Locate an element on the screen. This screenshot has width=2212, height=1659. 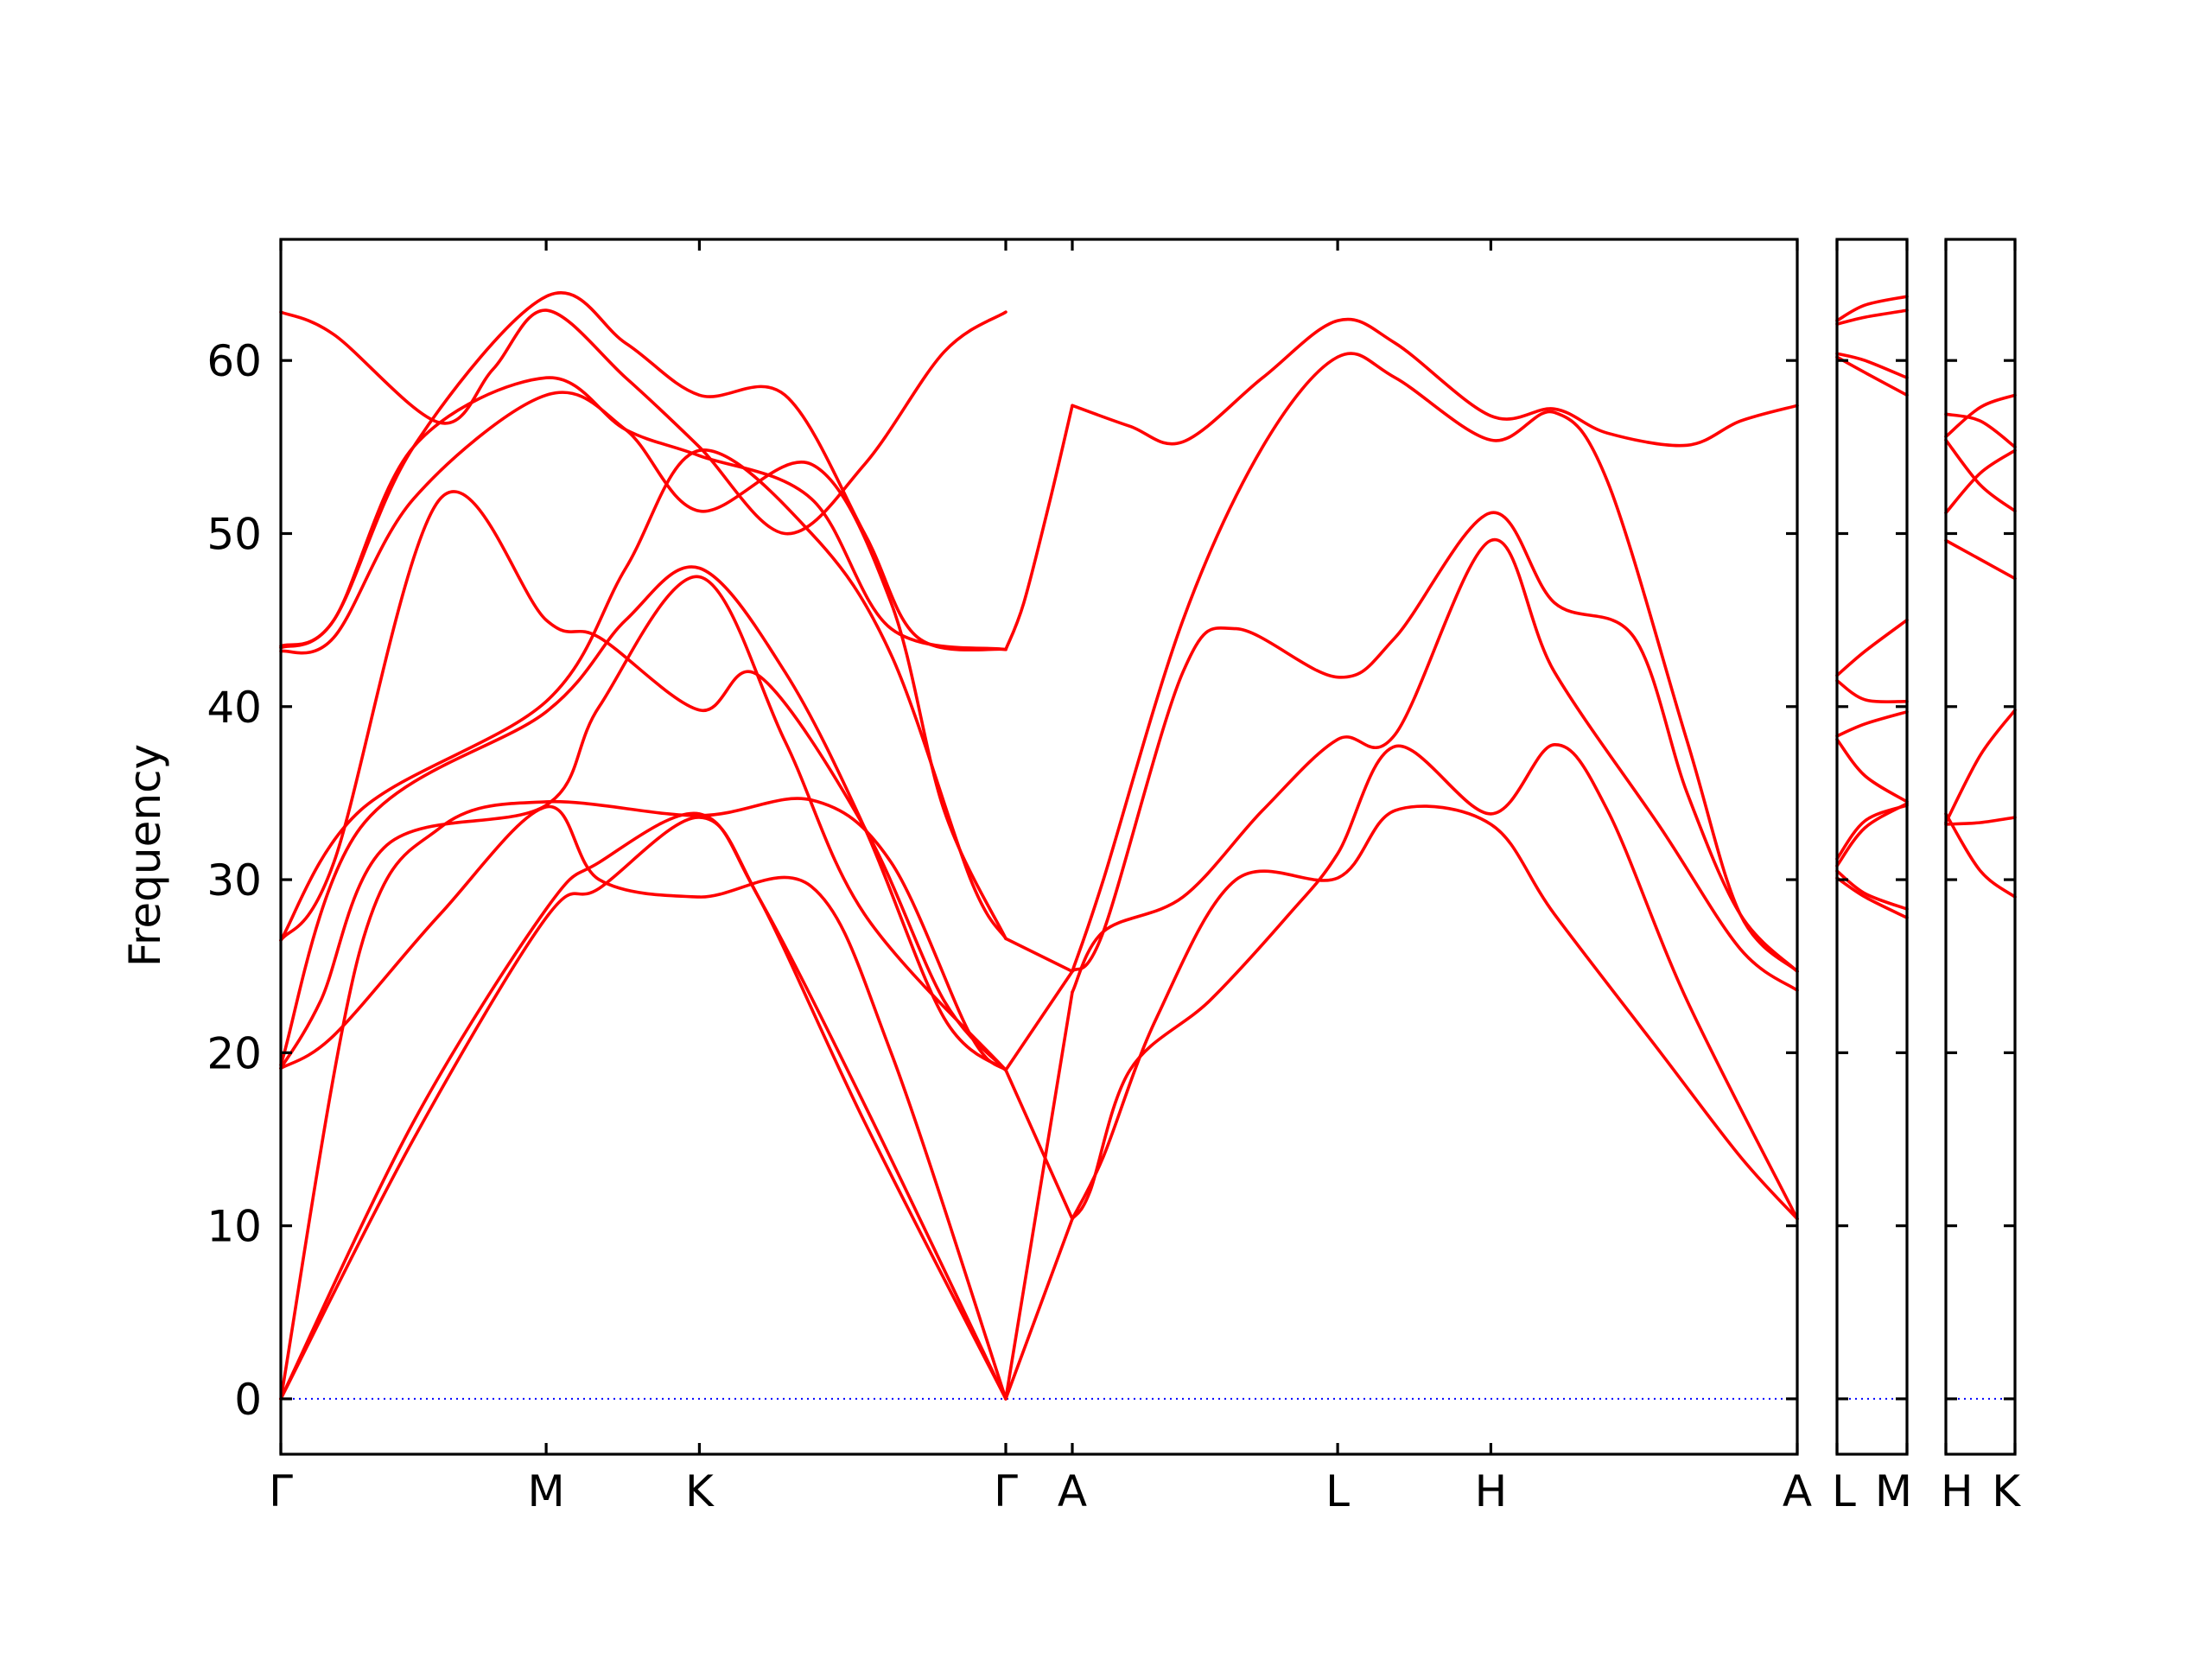
y-axis-label: Frequency is located at coordinates (145, 855).